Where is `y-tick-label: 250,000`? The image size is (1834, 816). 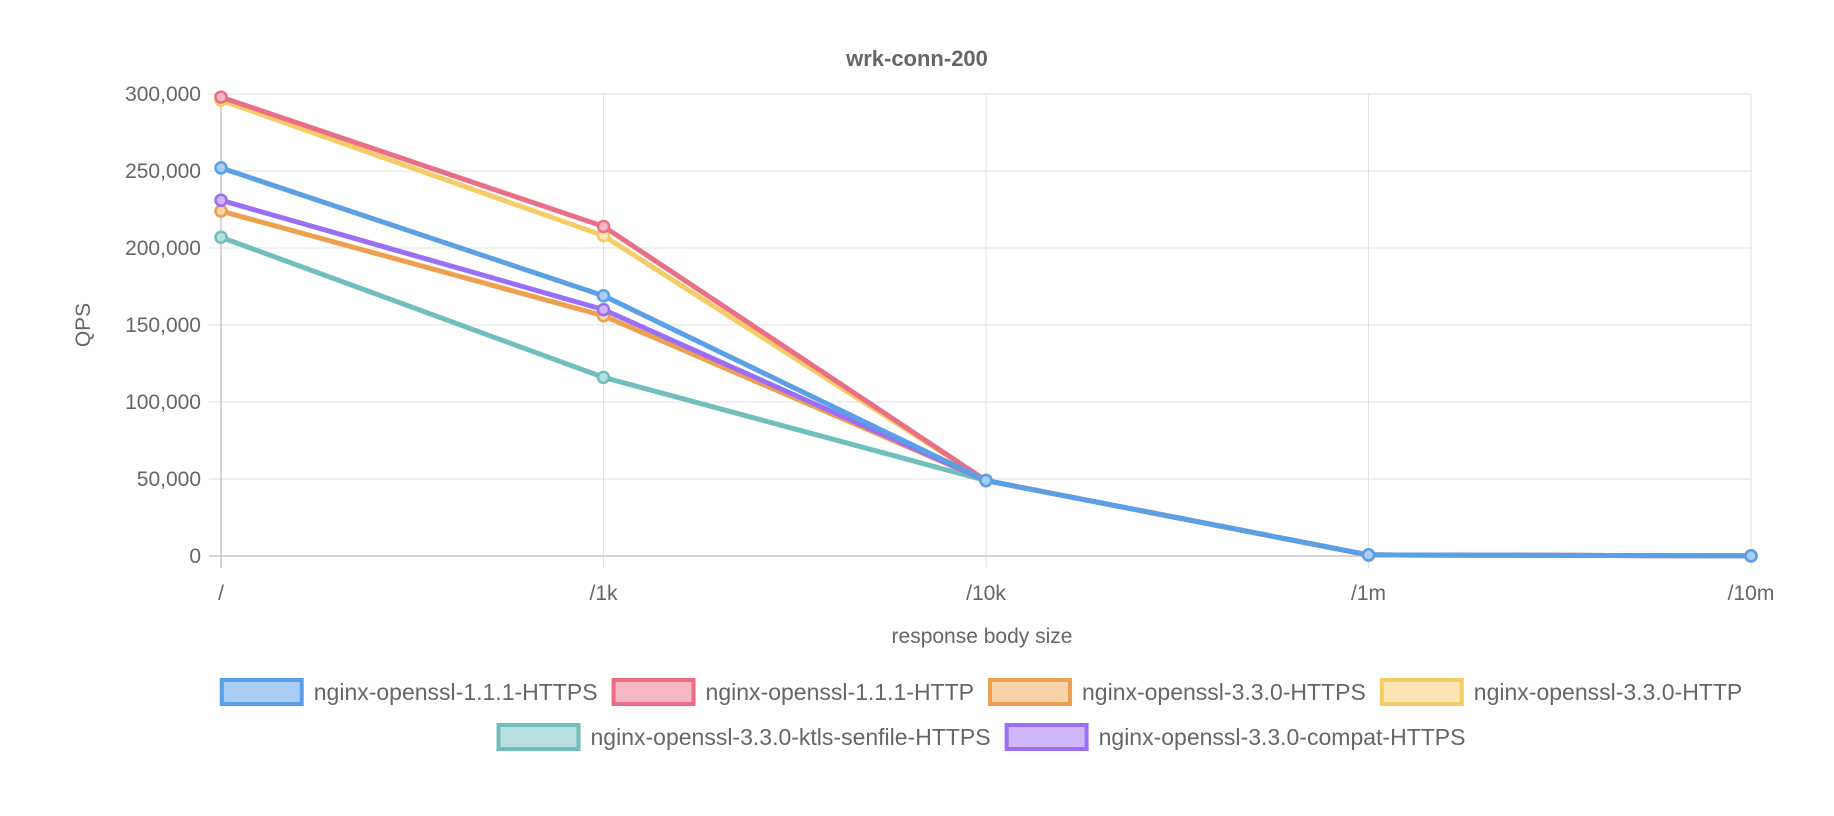 y-tick-label: 250,000 is located at coordinates (163, 171).